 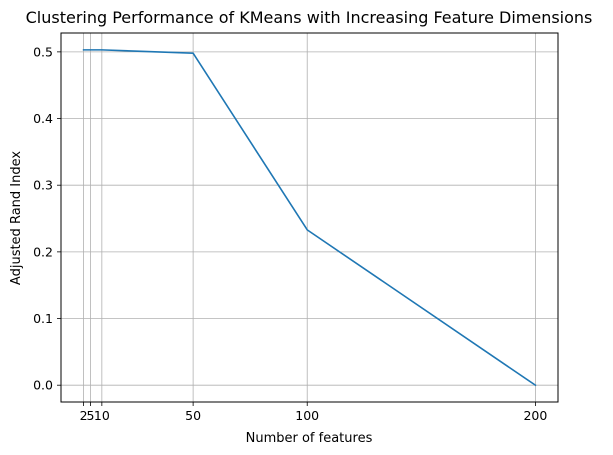 I want to click on y-axis-label: Adjusted Rand Index, so click(x=16, y=218).